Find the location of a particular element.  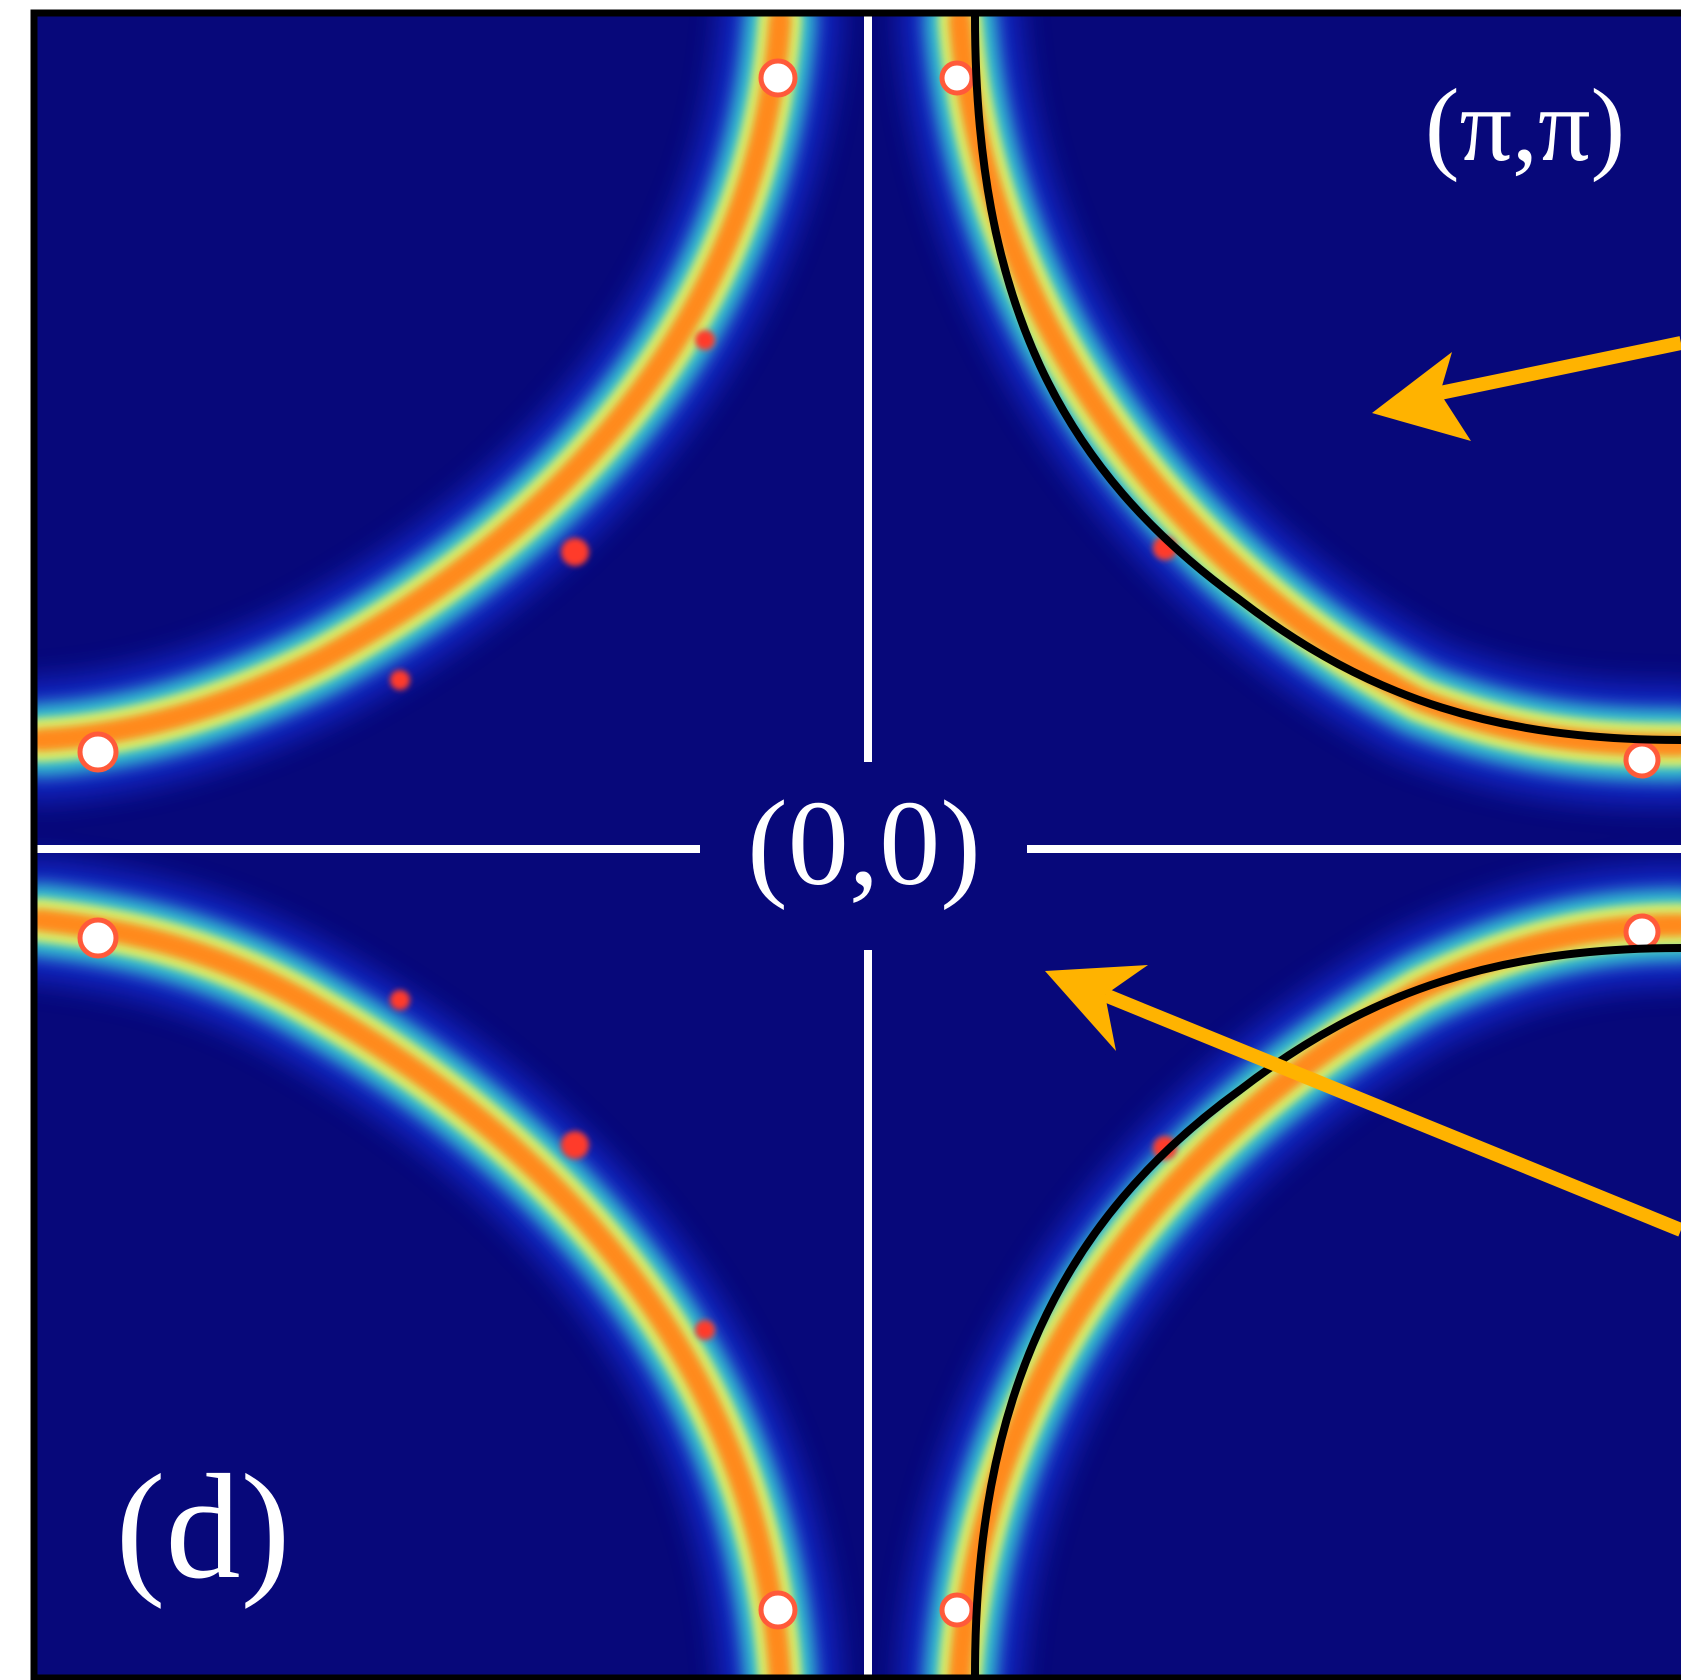

annotation-arrow-lower-shaft is located at coordinates (1391, 1112).